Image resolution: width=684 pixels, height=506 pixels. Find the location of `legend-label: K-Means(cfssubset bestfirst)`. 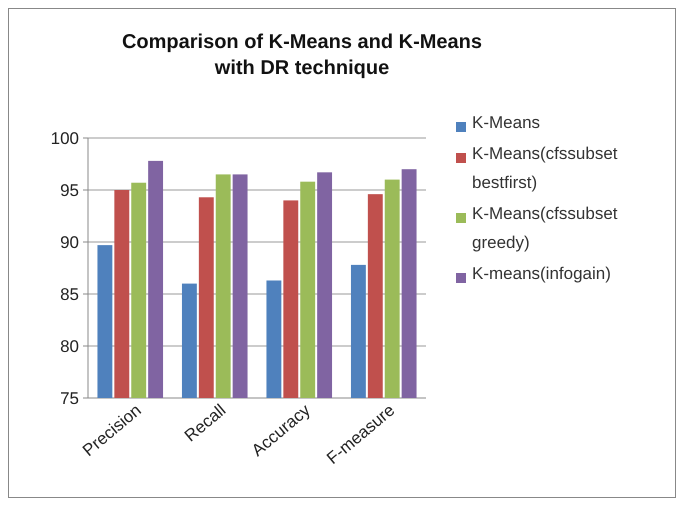

legend-label: K-Means(cfssubset bestfirst) is located at coordinates (545, 168).